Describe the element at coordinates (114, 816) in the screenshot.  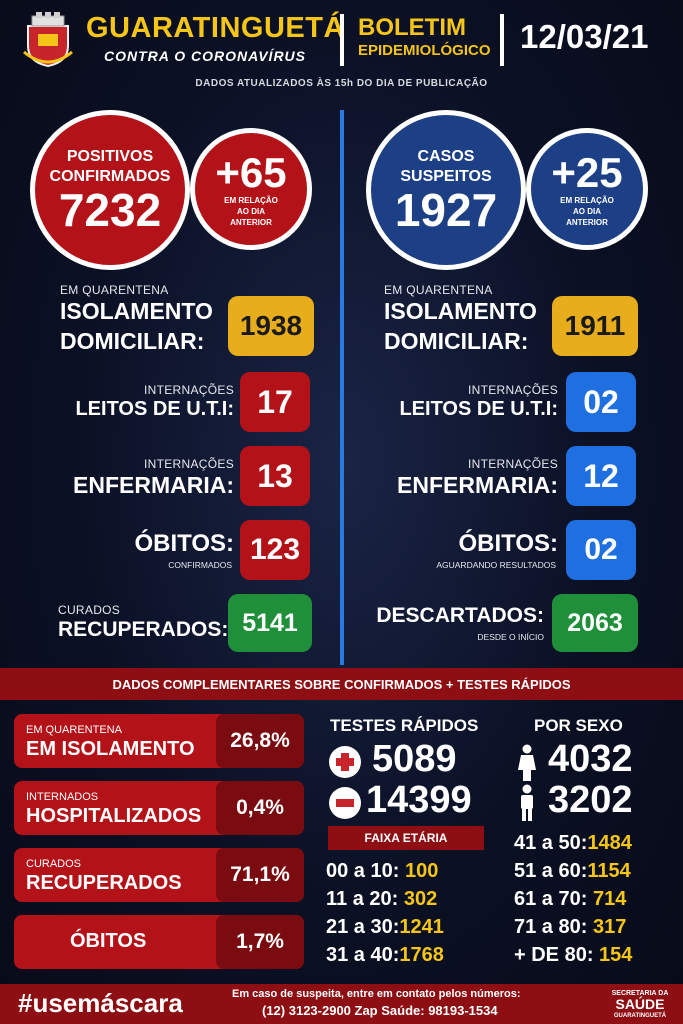
I see `bar-big-label: HOSPITALIZADOS` at that location.